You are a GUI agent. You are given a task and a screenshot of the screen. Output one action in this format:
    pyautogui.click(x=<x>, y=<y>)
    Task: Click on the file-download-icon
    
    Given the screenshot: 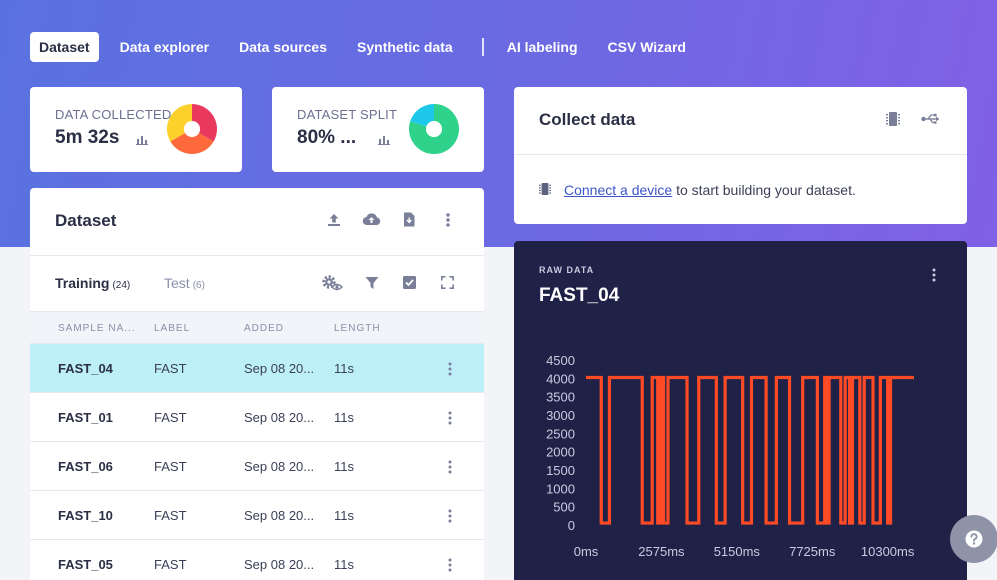 What is the action you would take?
    pyautogui.click(x=409, y=219)
    